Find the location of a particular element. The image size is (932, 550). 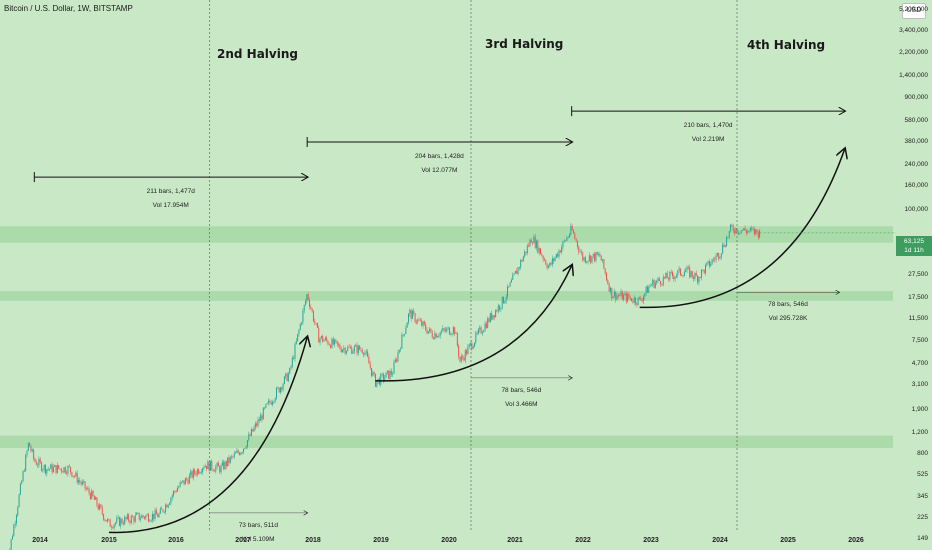

range-volume: Vol 2.219M is located at coordinates (708, 140).